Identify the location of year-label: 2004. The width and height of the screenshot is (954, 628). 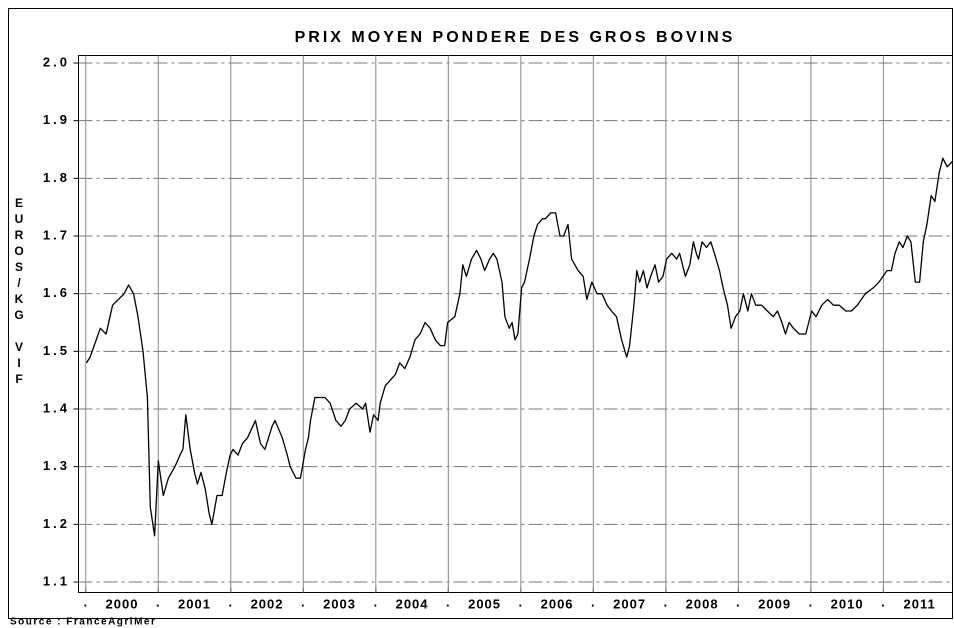
(412, 603).